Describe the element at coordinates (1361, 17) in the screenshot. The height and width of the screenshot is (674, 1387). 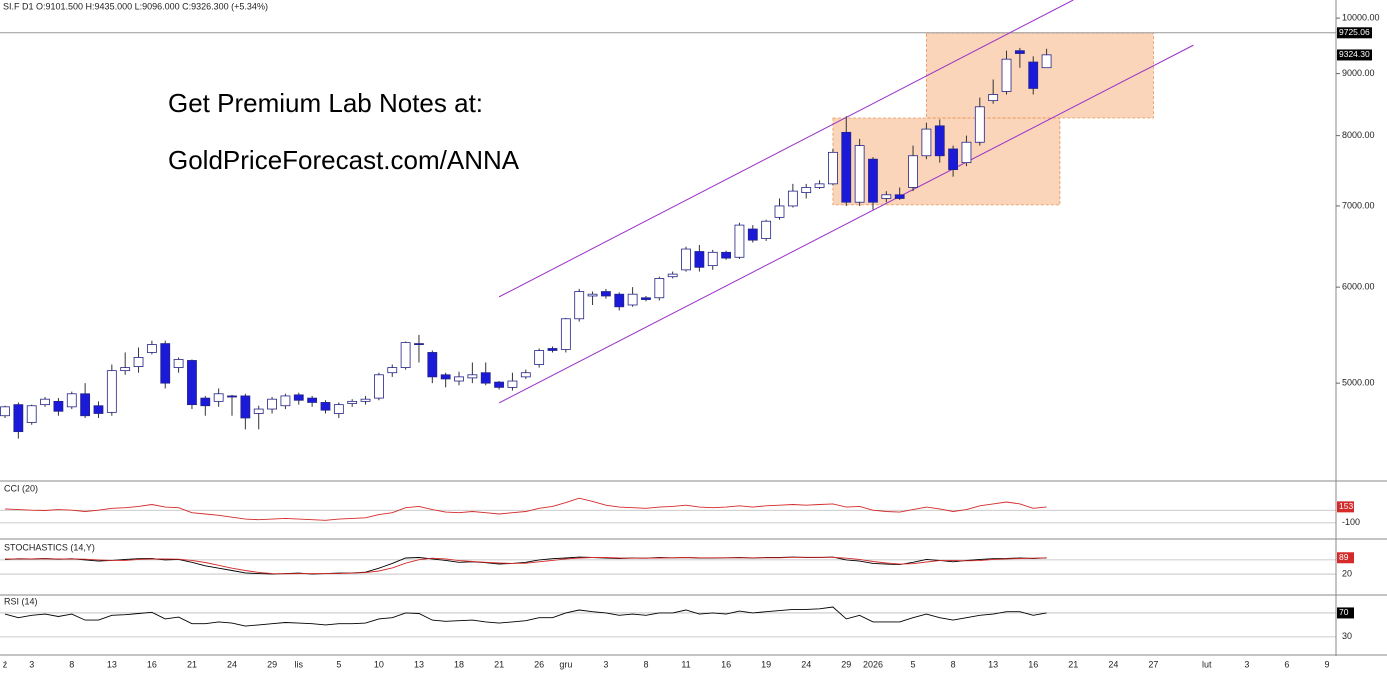
I see `y-tick-label: 10000.00` at that location.